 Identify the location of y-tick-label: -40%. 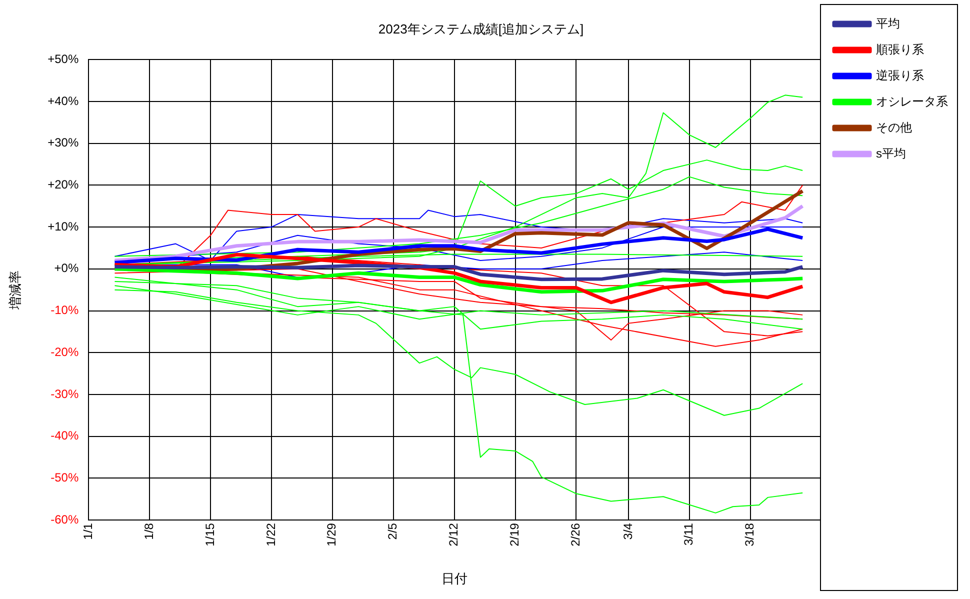
(64, 435).